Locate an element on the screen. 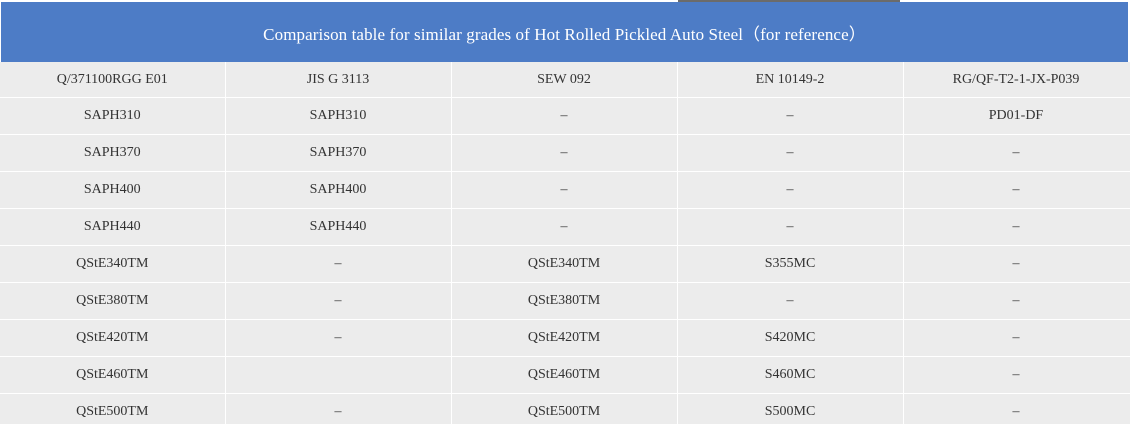 The height and width of the screenshot is (424, 1130). table-cell: PD01-DF is located at coordinates (1016, 116).